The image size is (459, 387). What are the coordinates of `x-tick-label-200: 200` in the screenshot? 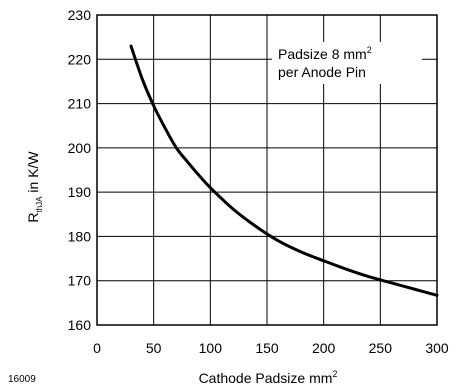 It's located at (324, 348).